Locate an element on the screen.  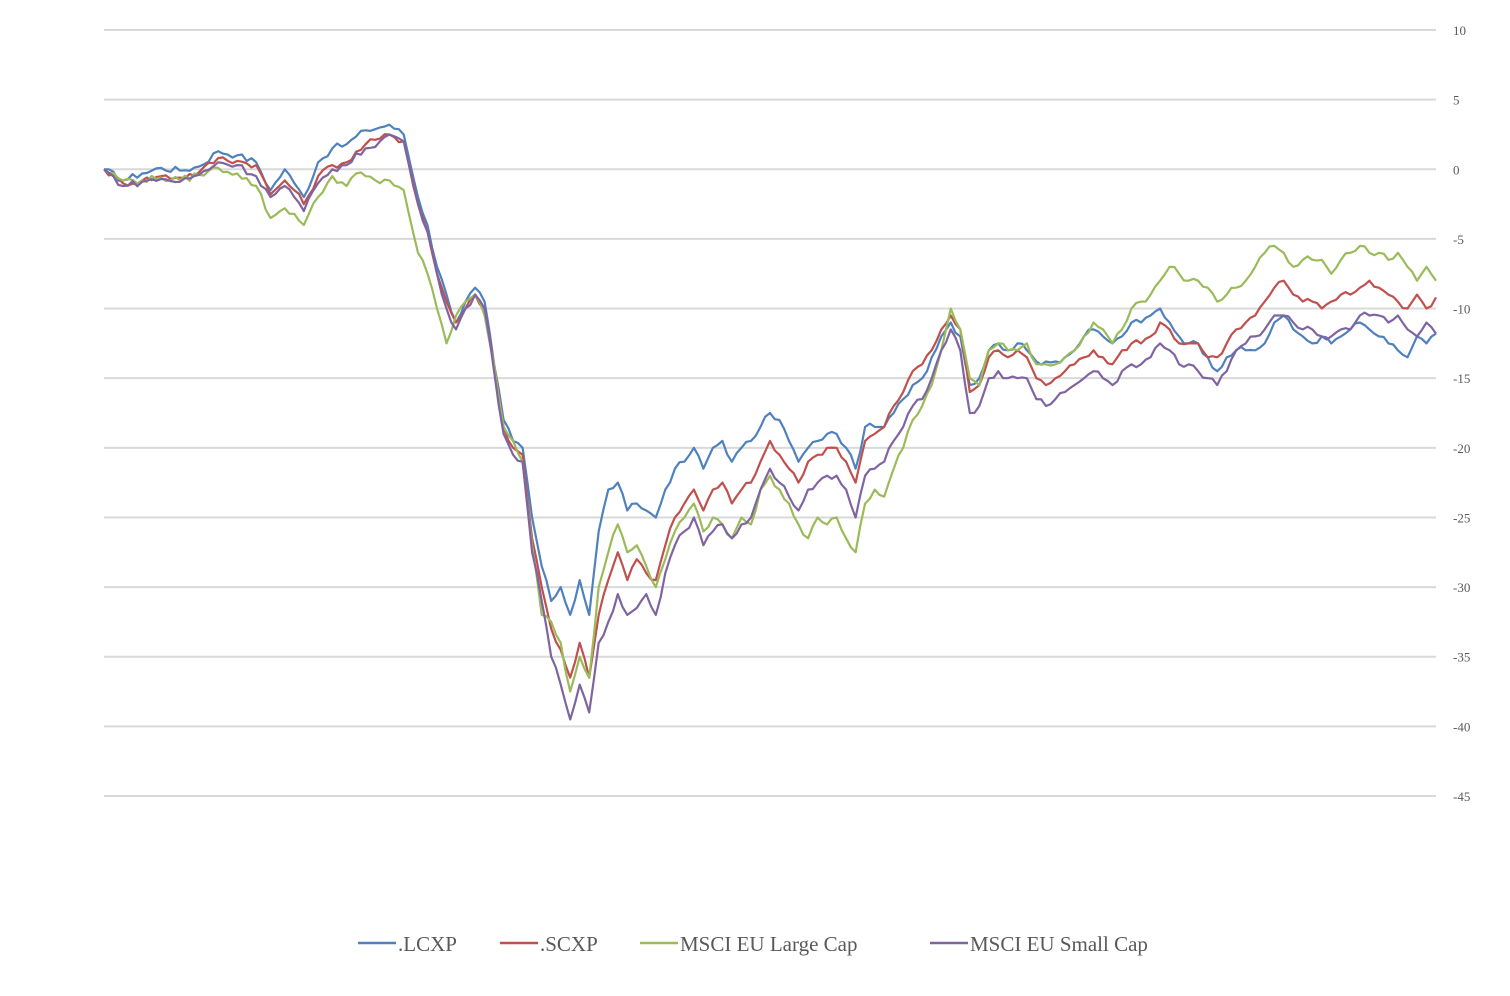
legend-label: MSCI EU Small Cap is located at coordinates (1059, 944).